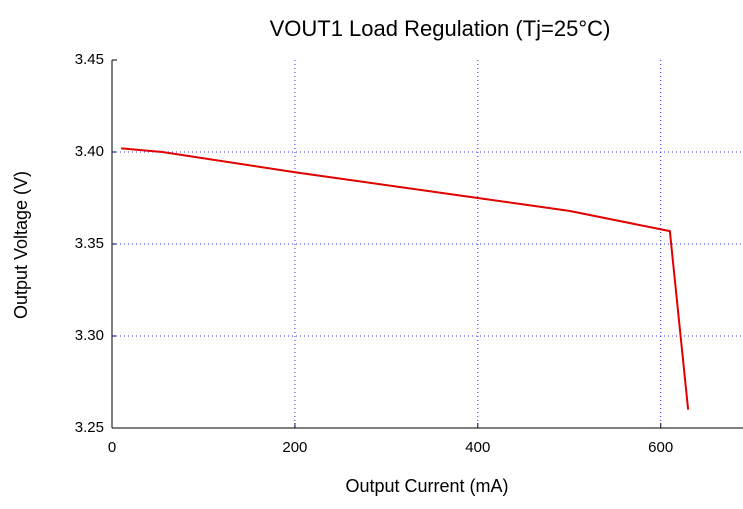  I want to click on y-axis-label: Output Voltage (V), so click(21, 245).